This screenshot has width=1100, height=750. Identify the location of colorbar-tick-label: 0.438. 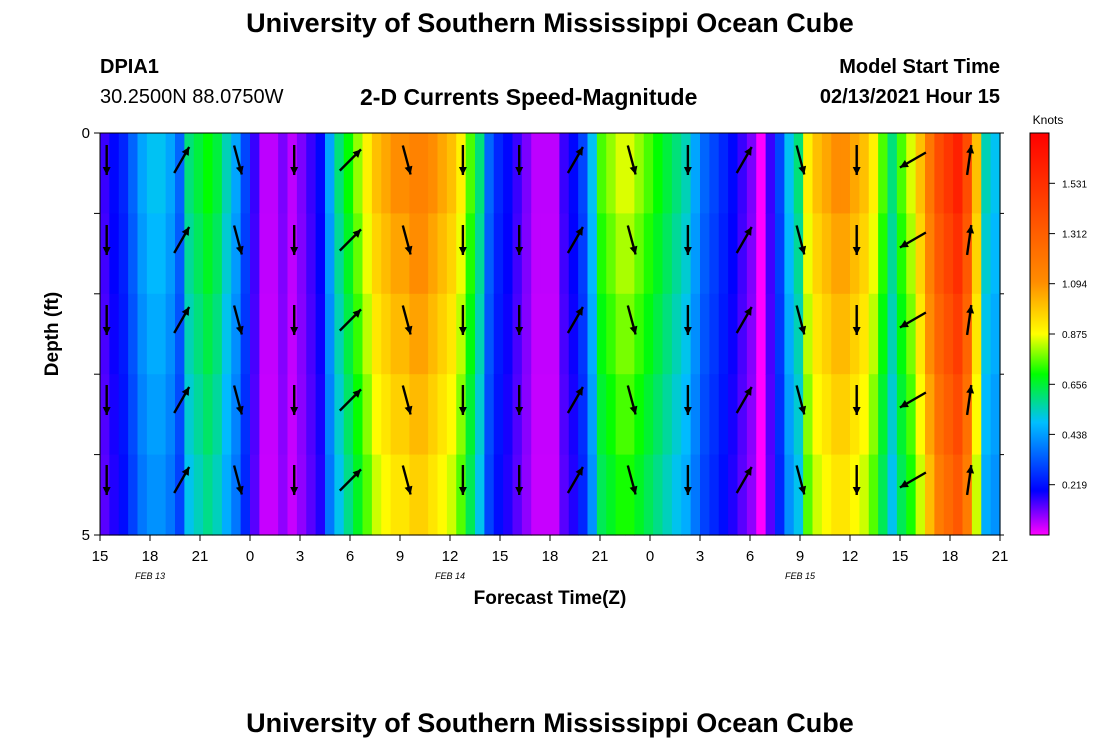
(1074, 435).